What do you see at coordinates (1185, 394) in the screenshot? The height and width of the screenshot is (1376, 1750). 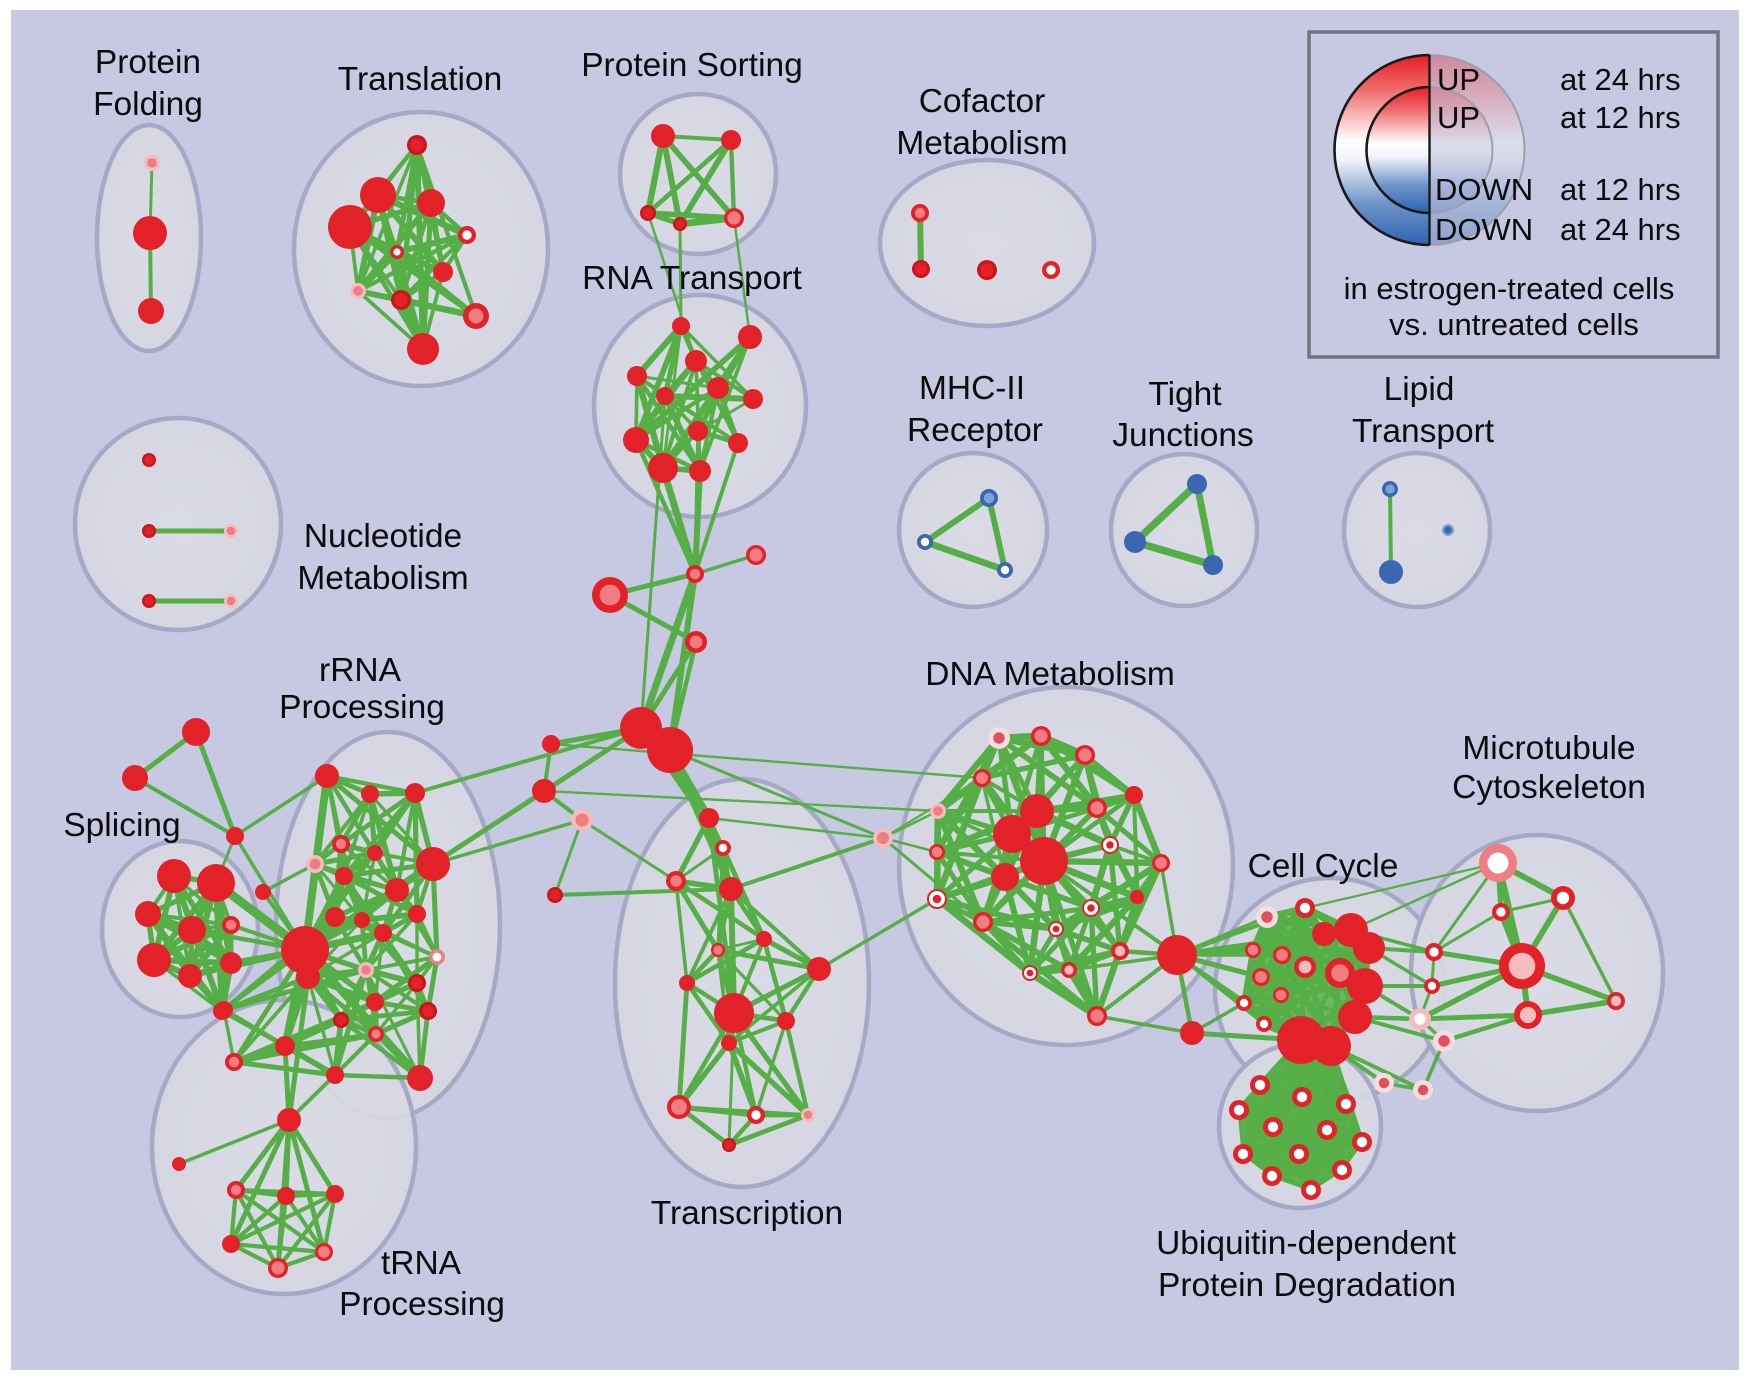 I see `svg-text: Tight` at bounding box center [1185, 394].